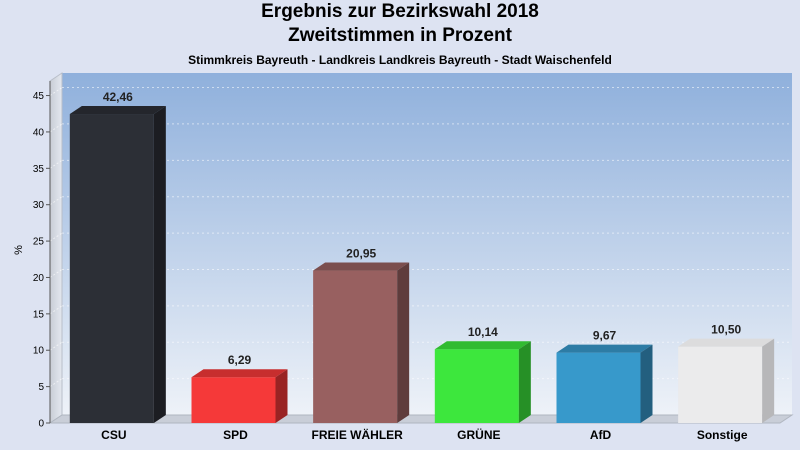  I want to click on bar-afd, so click(604, 383).